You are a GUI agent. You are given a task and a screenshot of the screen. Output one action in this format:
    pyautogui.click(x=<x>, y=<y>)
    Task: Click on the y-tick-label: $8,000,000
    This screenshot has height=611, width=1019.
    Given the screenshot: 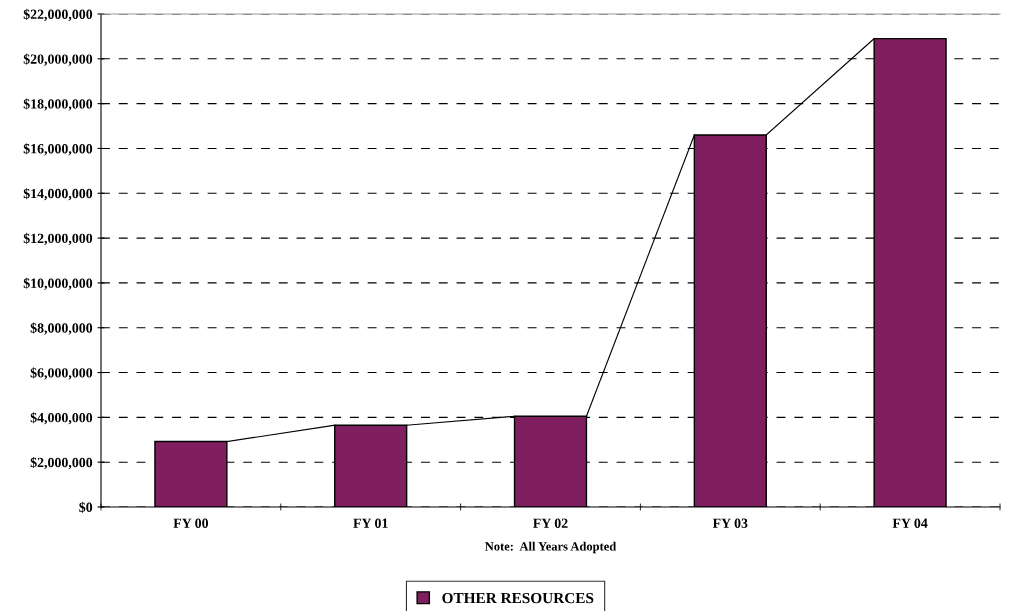 What is the action you would take?
    pyautogui.click(x=61, y=328)
    